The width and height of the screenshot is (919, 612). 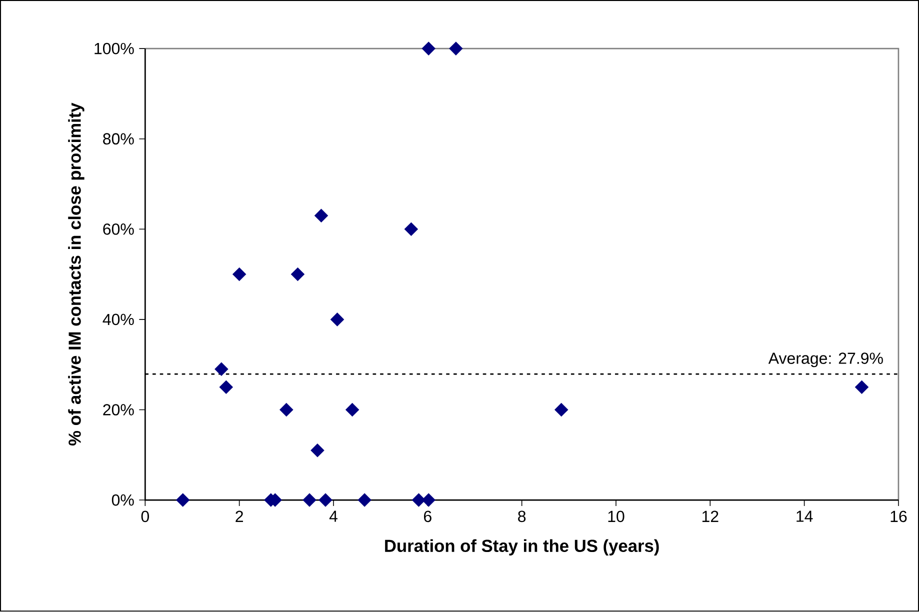 I want to click on x-tick-label: 10, so click(x=616, y=516).